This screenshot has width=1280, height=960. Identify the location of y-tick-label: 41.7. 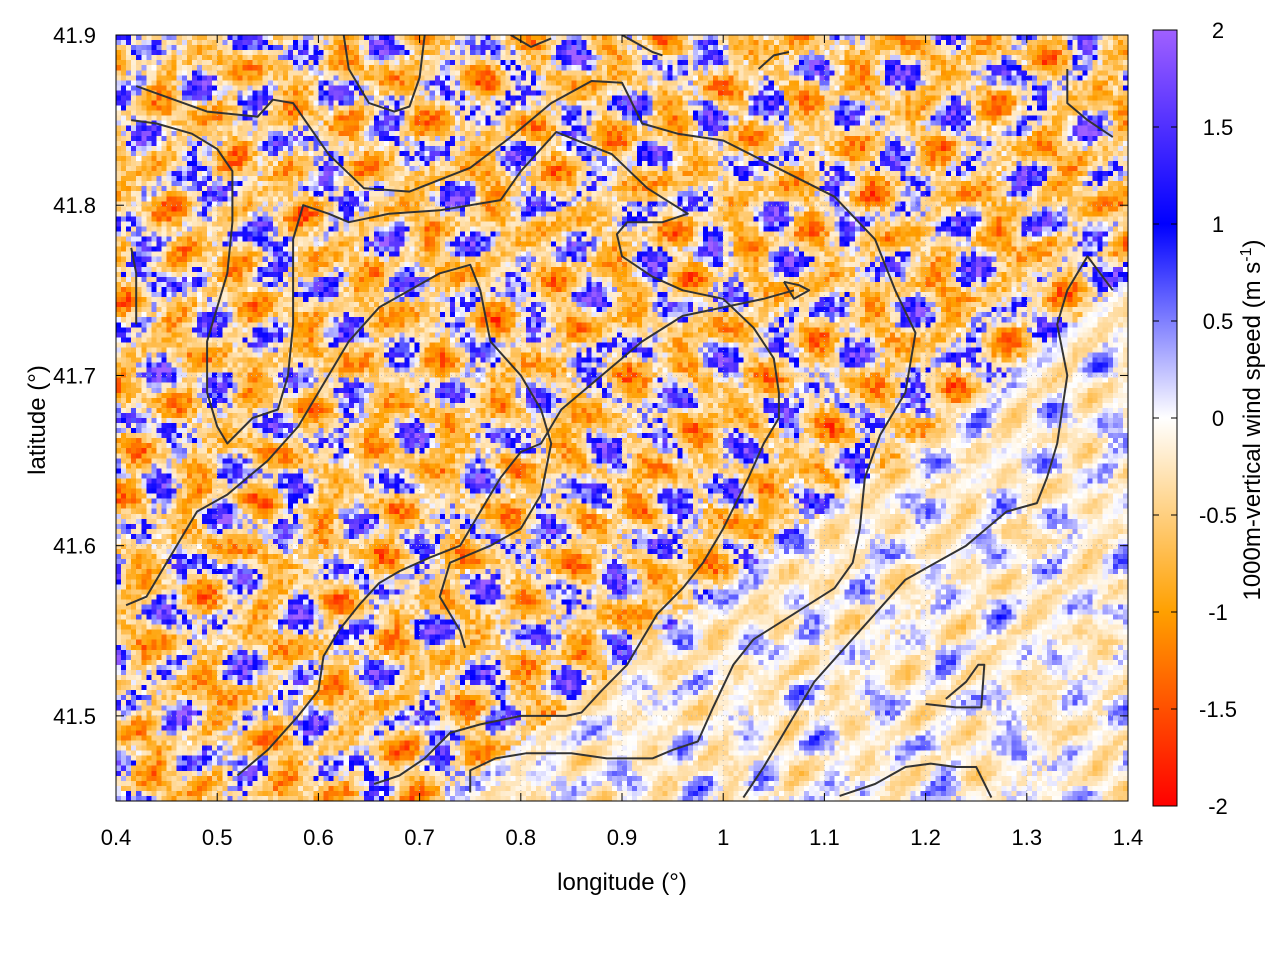
(74, 375).